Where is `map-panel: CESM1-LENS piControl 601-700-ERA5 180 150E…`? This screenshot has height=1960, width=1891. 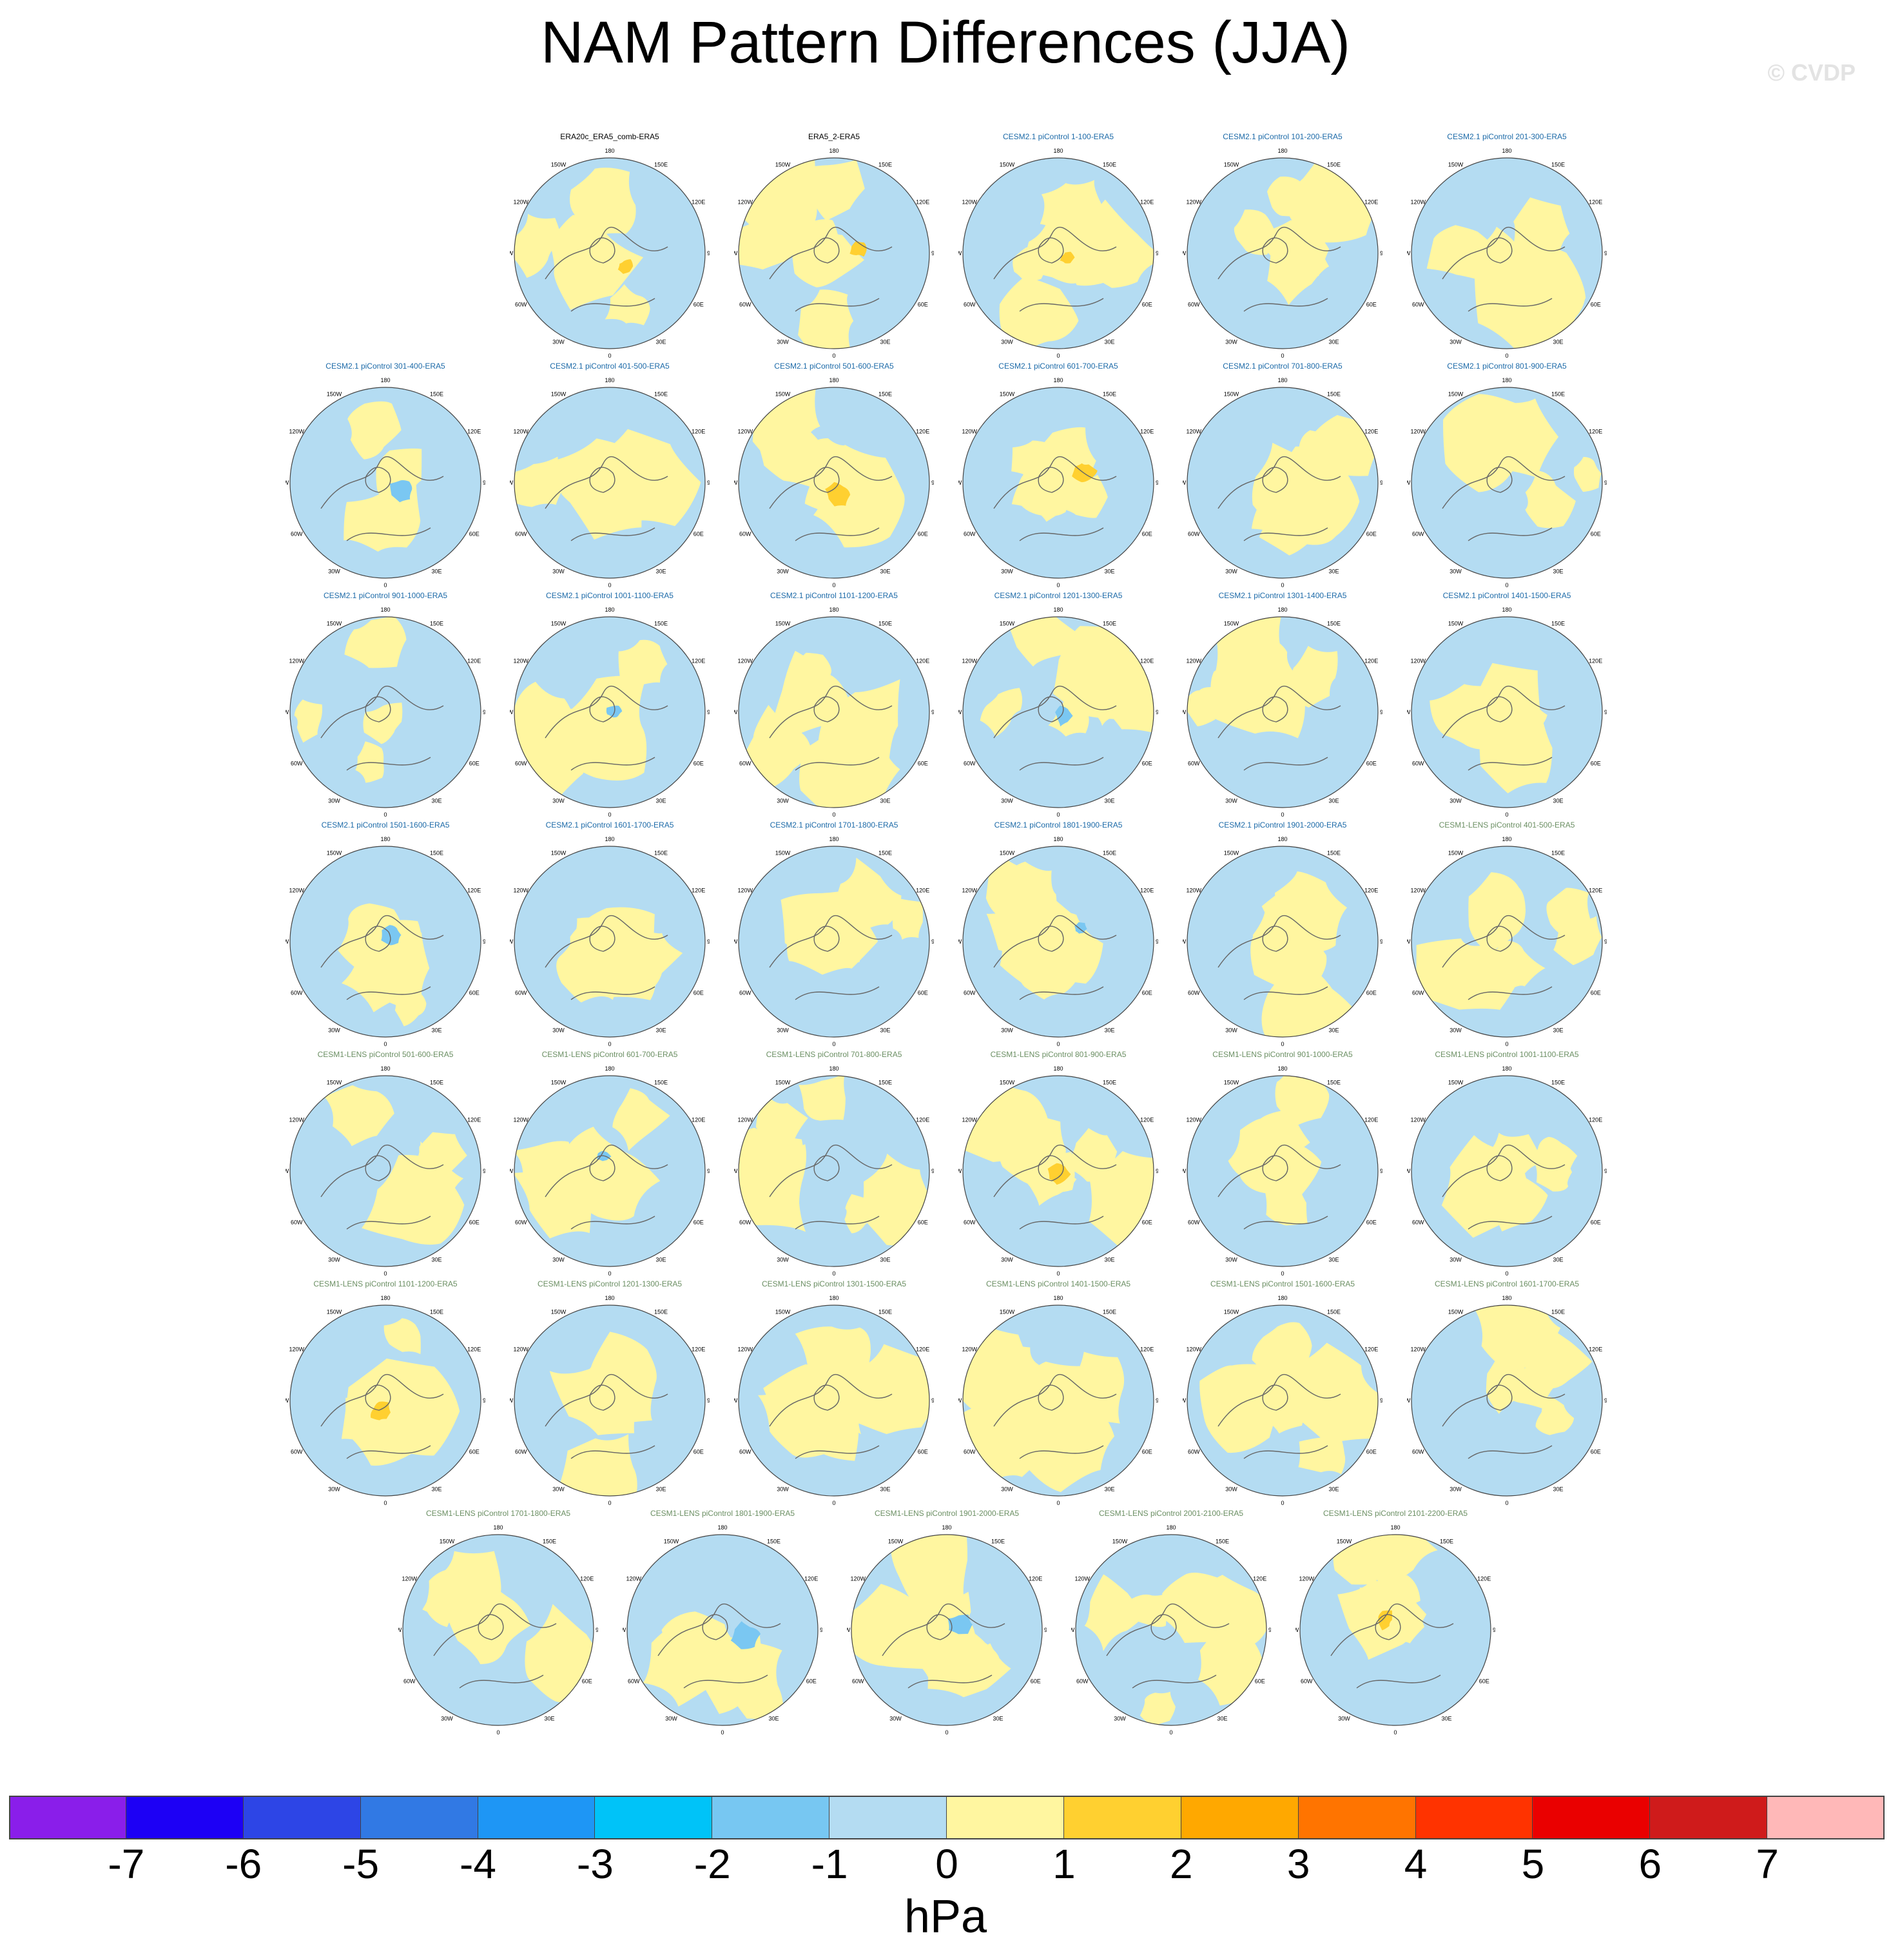
map-panel: CESM1-LENS piControl 601-700-ERA5 180 150E… is located at coordinates (610, 1163).